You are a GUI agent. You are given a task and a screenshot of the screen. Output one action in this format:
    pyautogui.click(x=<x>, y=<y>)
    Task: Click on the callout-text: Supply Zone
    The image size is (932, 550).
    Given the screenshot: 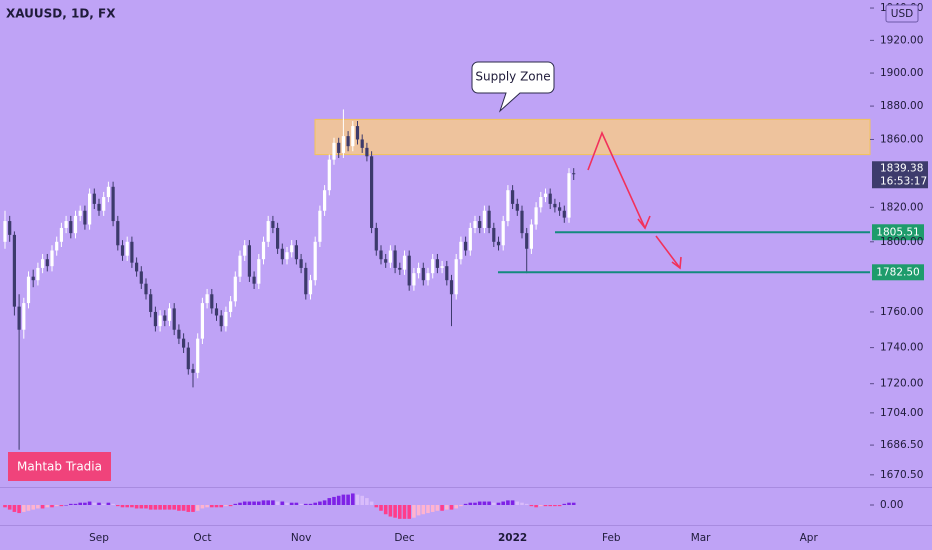 What is the action you would take?
    pyautogui.click(x=512, y=77)
    